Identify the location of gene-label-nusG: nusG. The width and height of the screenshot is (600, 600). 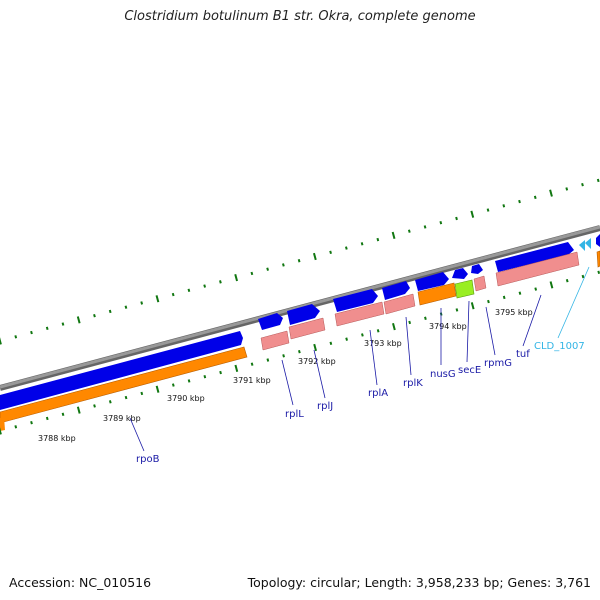
(443, 374).